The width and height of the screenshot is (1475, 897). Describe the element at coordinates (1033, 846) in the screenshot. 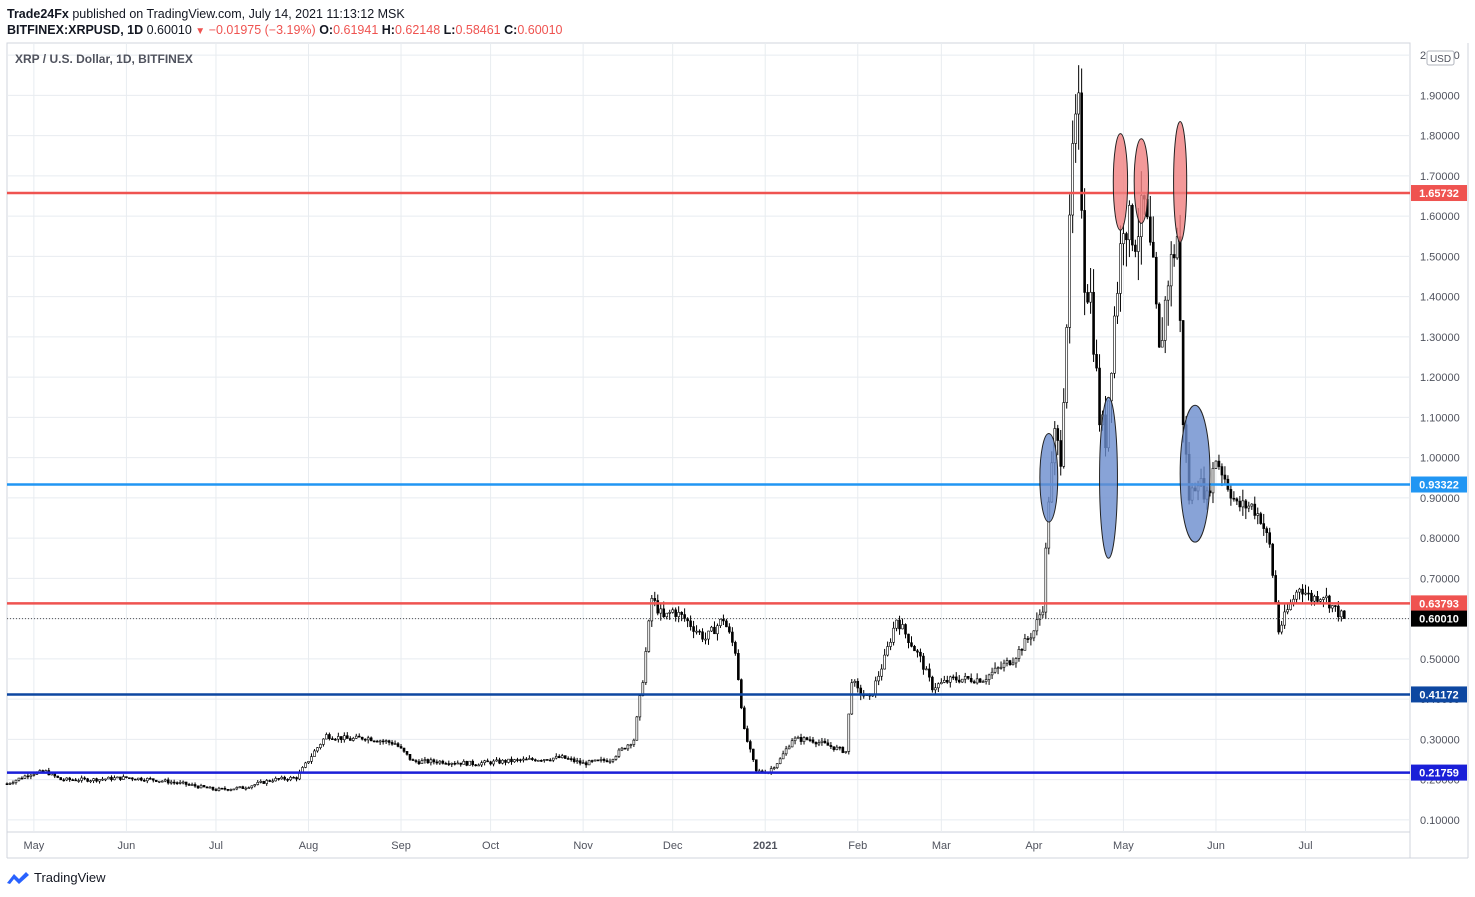

I see `x-tick-label: Apr` at that location.